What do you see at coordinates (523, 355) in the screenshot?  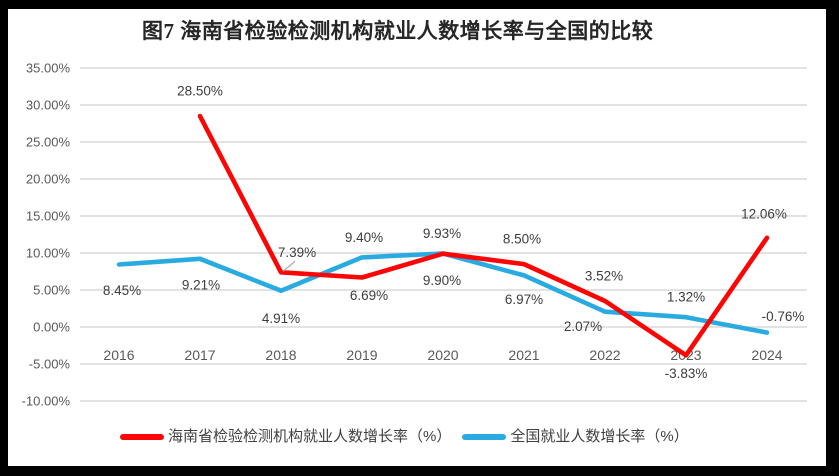 I see `x-axis-year-label: 2021` at bounding box center [523, 355].